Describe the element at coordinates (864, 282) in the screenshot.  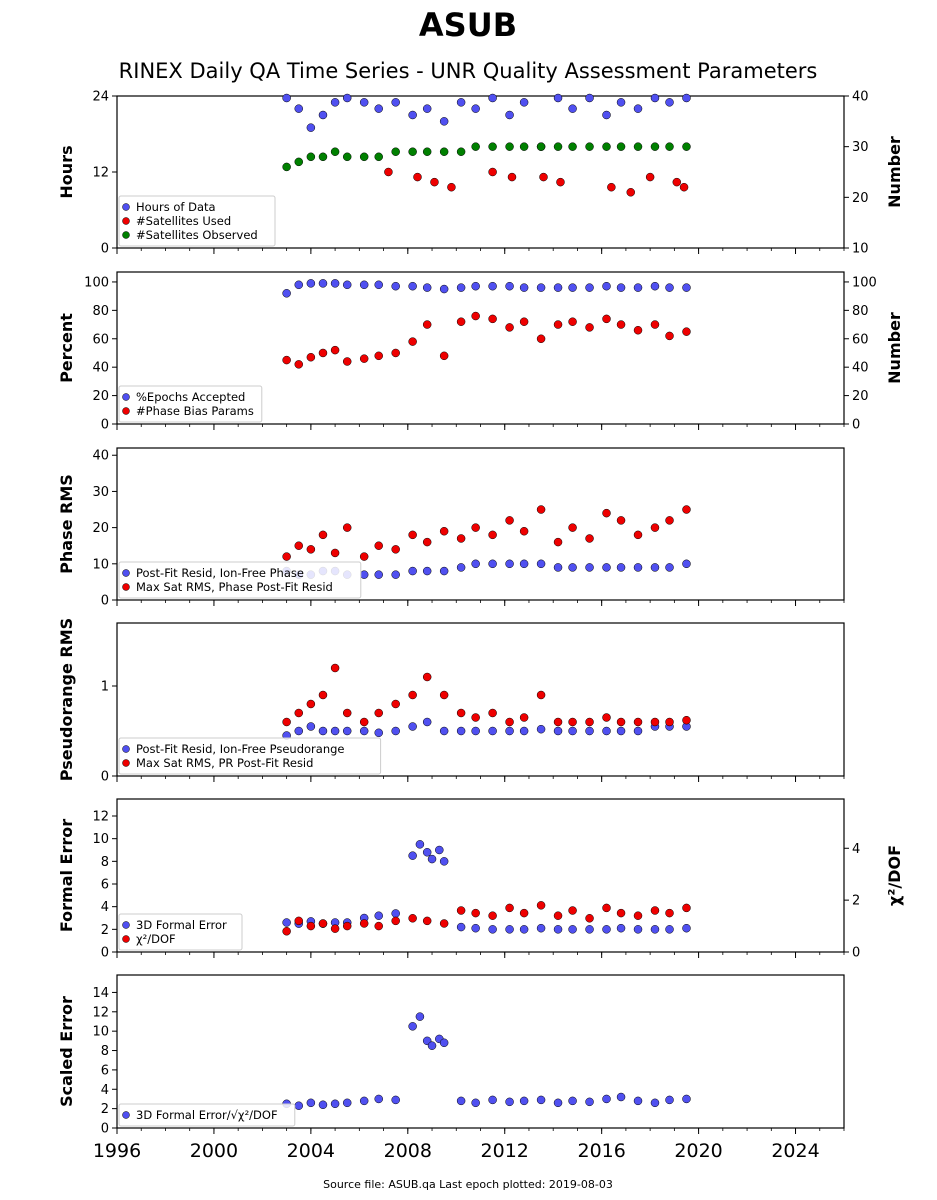
I see `y-right-tick-label: 100` at that location.